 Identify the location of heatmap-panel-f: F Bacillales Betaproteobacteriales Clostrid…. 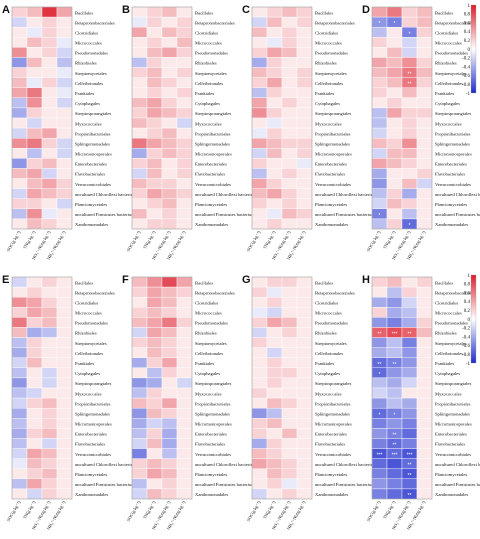
(189, 402).